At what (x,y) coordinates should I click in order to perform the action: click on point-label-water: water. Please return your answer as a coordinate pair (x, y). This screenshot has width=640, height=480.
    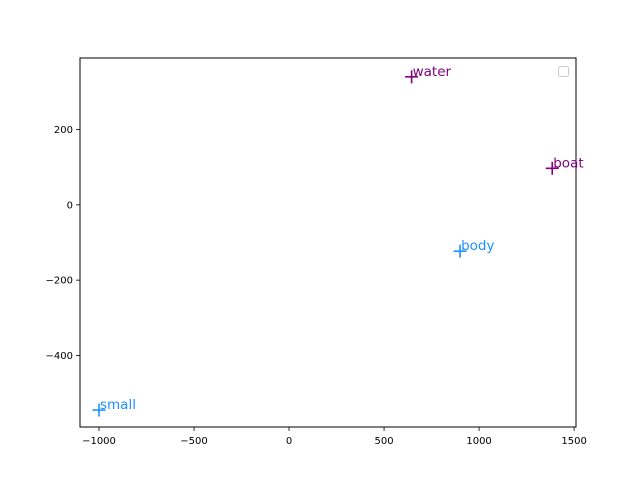
    Looking at the image, I should click on (432, 72).